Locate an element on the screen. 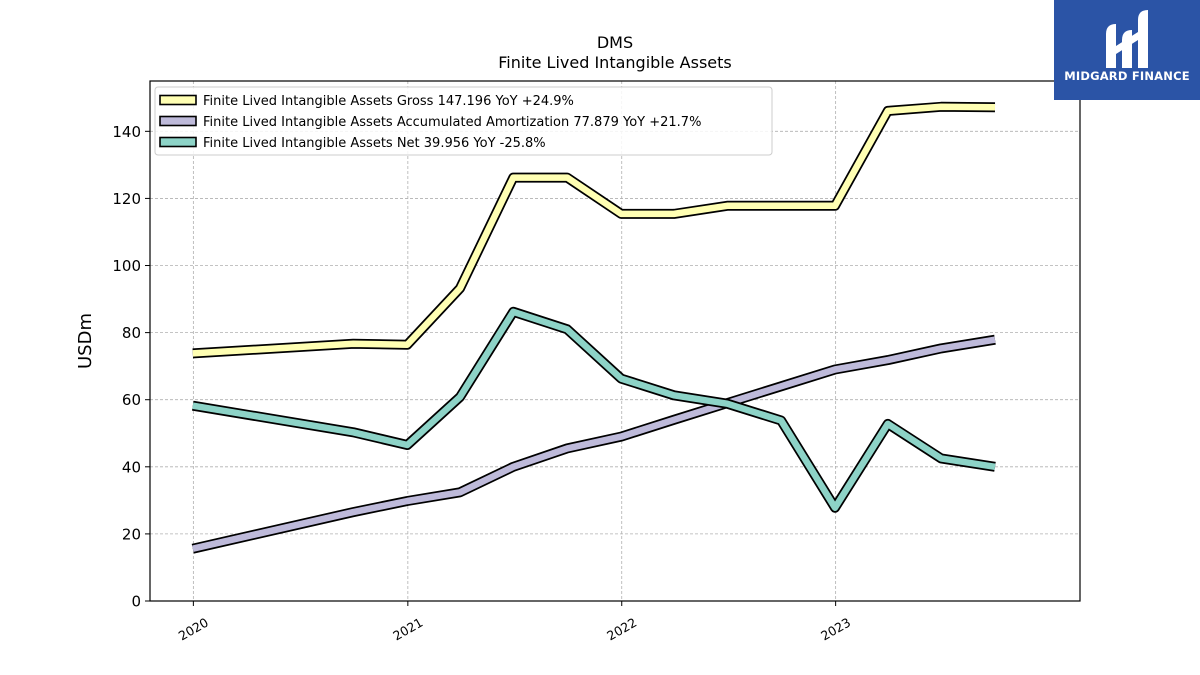  chart-subtitle: Finite Lived Intangible Assets is located at coordinates (614, 62).